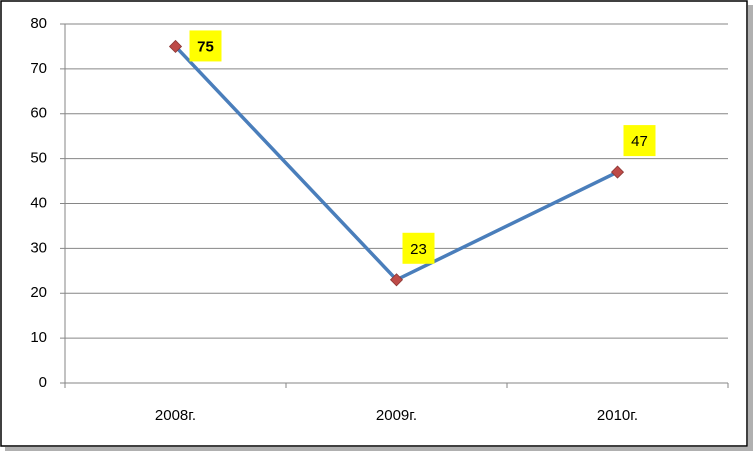 The width and height of the screenshot is (753, 451). I want to click on data-label: 23, so click(418, 249).